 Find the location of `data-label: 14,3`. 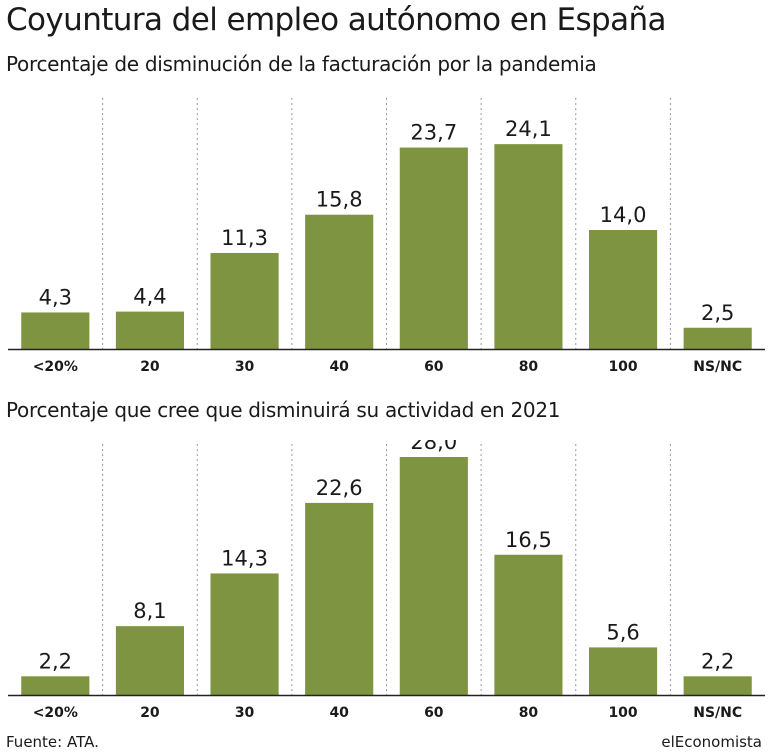

data-label: 14,3 is located at coordinates (244, 558).